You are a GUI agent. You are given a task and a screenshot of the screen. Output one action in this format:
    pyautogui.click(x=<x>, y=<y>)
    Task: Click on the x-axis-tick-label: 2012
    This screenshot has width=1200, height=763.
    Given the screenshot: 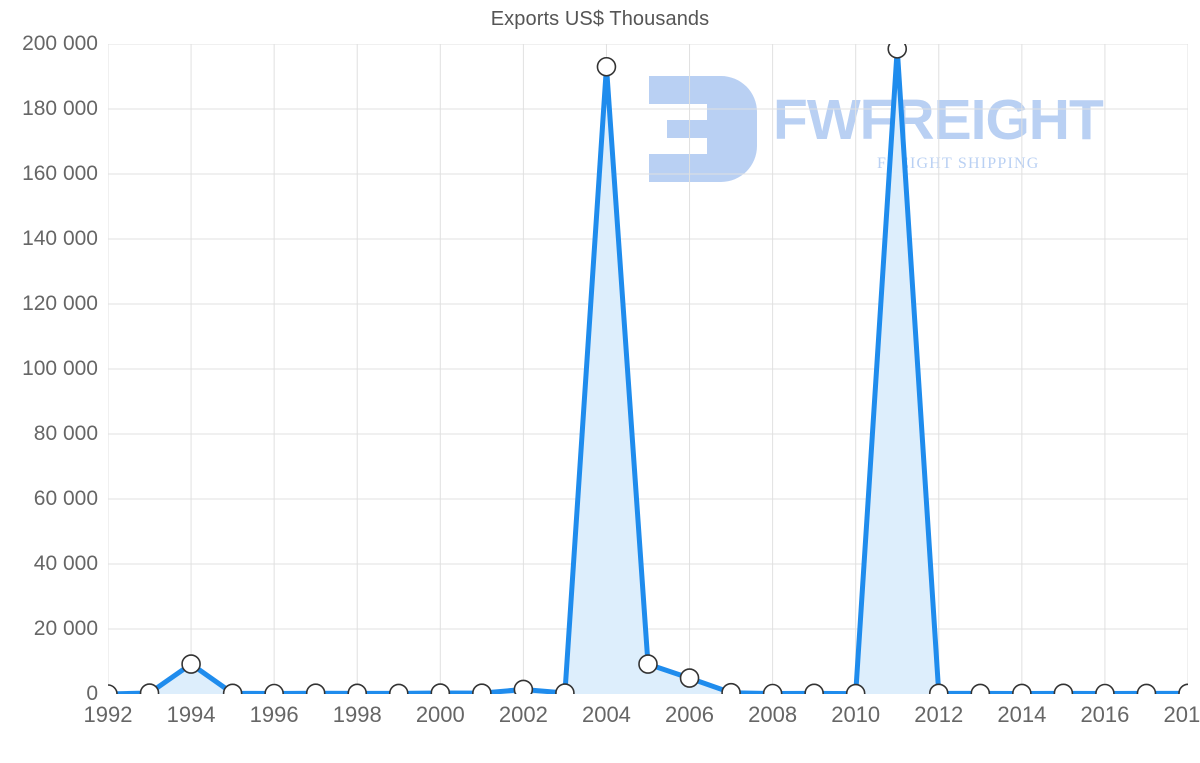 What is the action you would take?
    pyautogui.click(x=939, y=714)
    